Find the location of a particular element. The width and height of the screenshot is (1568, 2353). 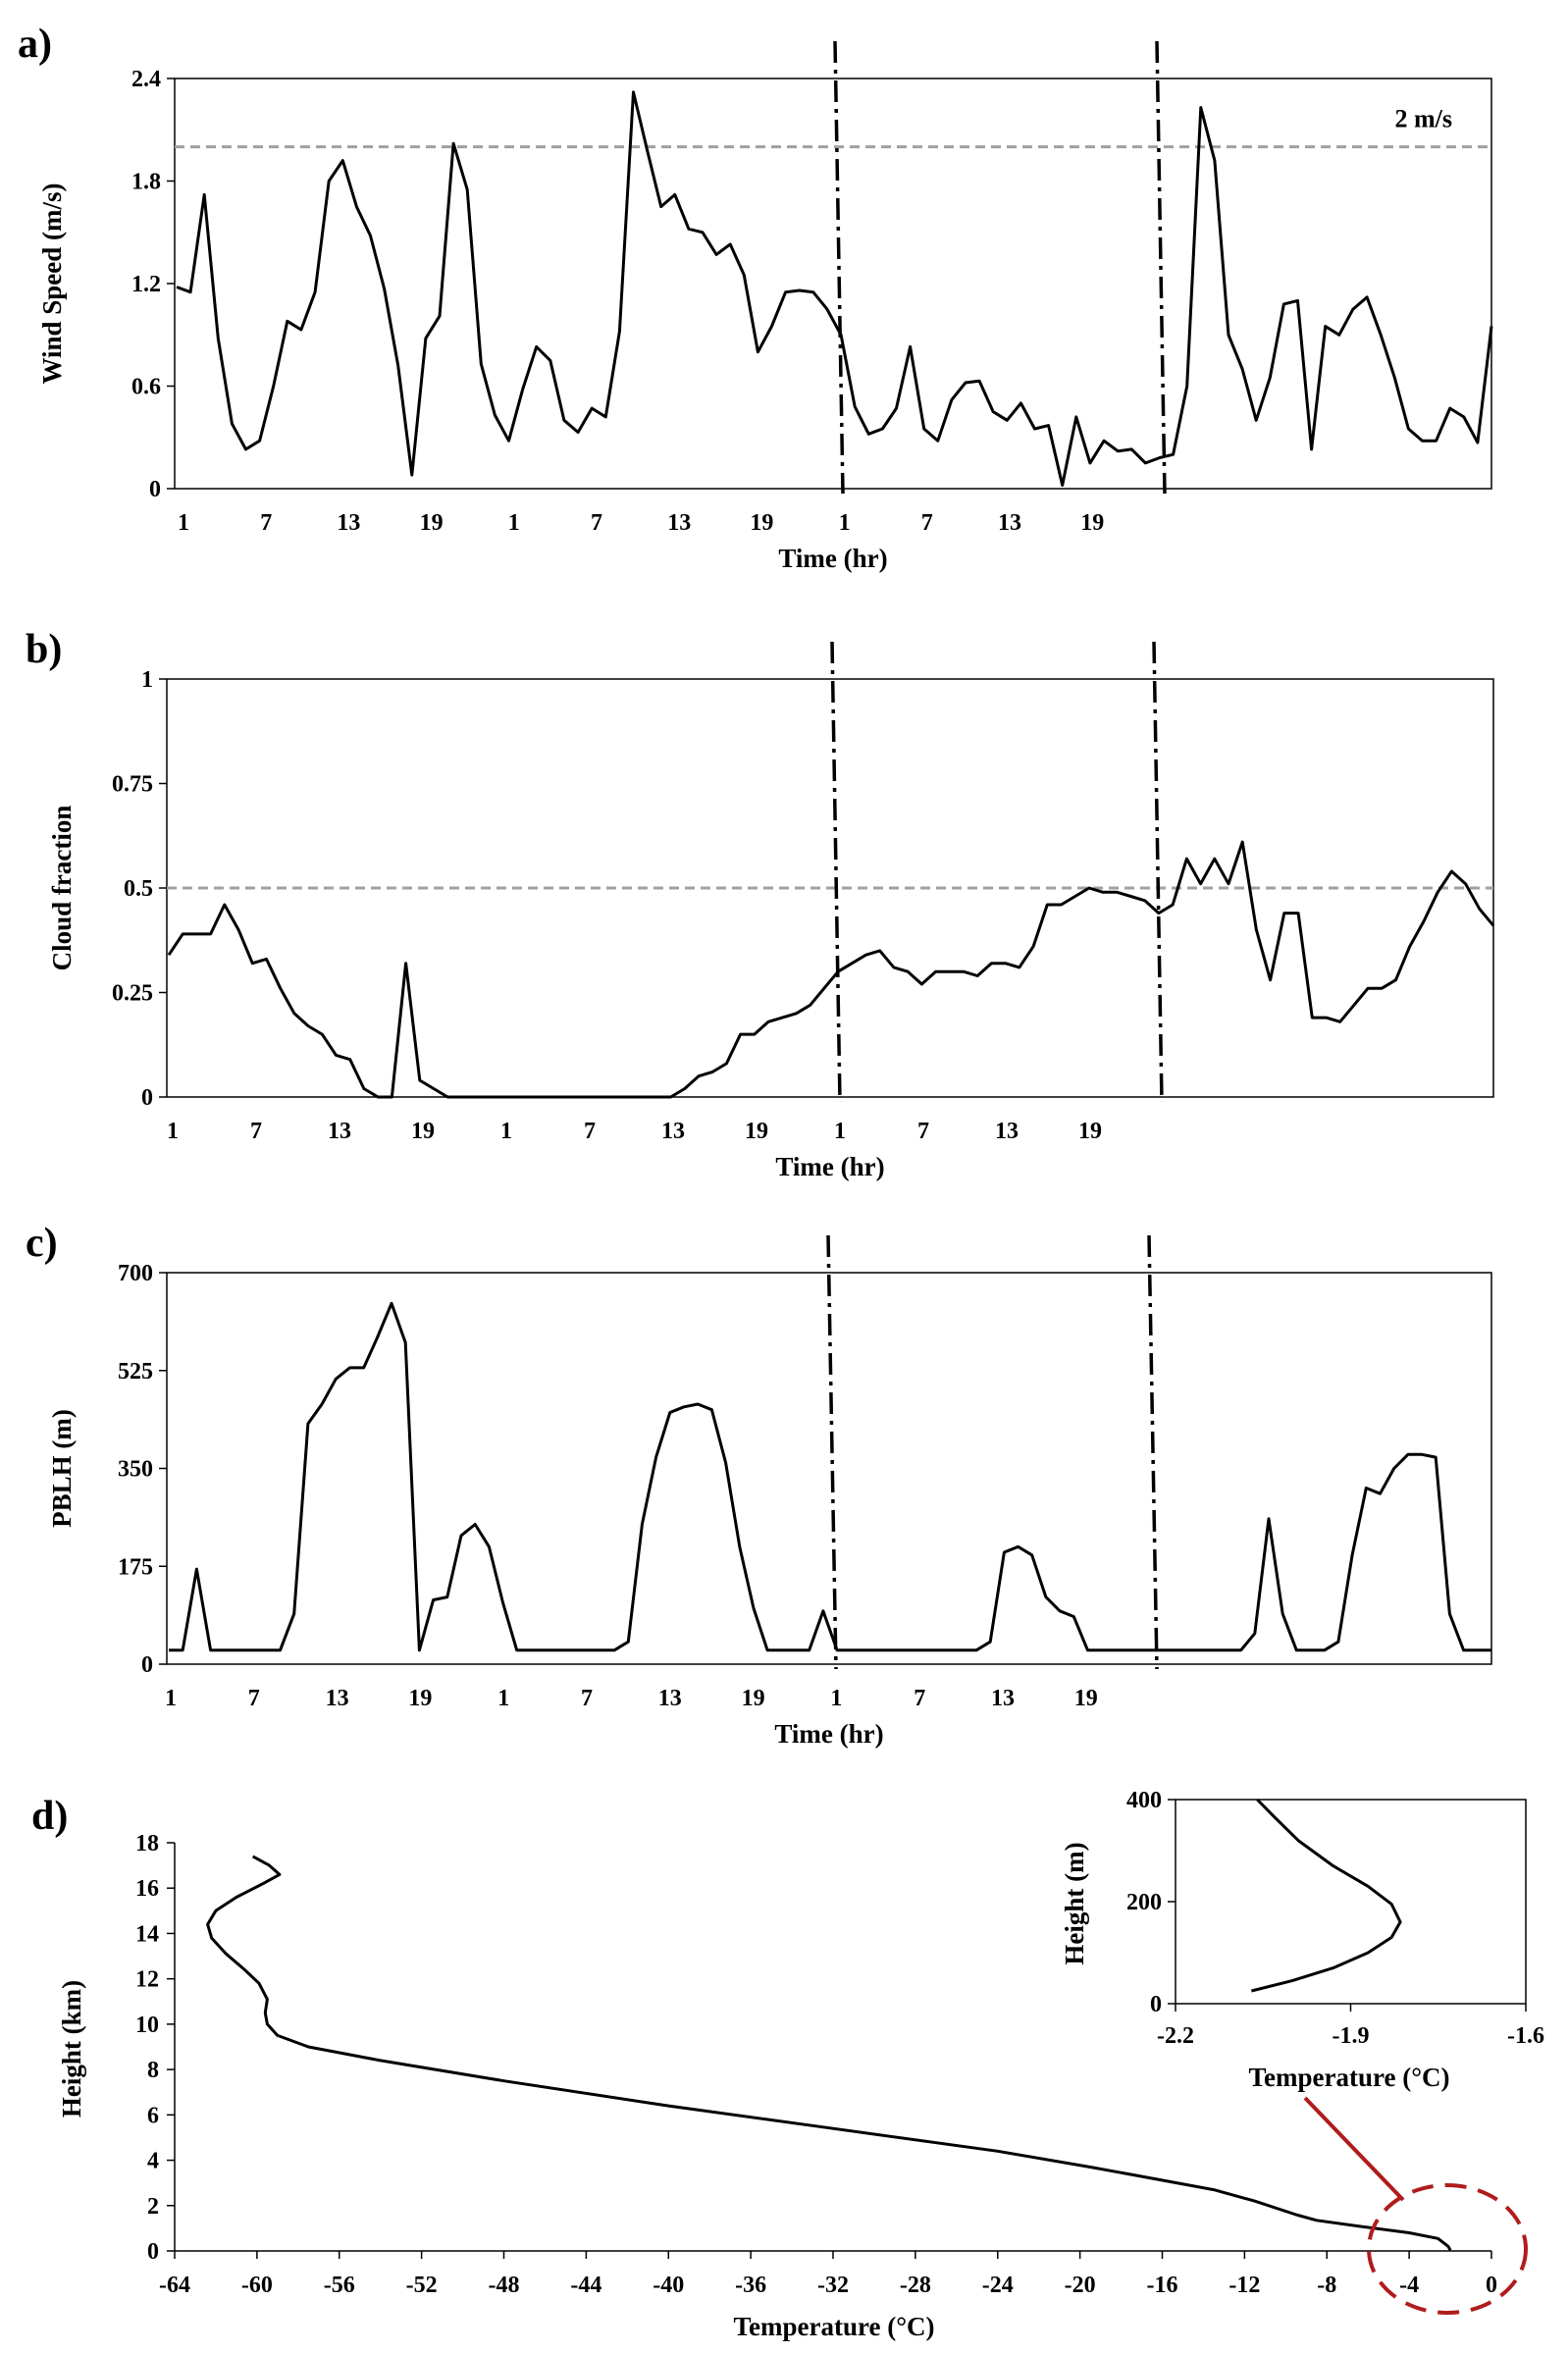

y-tick-label: 1.2 is located at coordinates (146, 285).